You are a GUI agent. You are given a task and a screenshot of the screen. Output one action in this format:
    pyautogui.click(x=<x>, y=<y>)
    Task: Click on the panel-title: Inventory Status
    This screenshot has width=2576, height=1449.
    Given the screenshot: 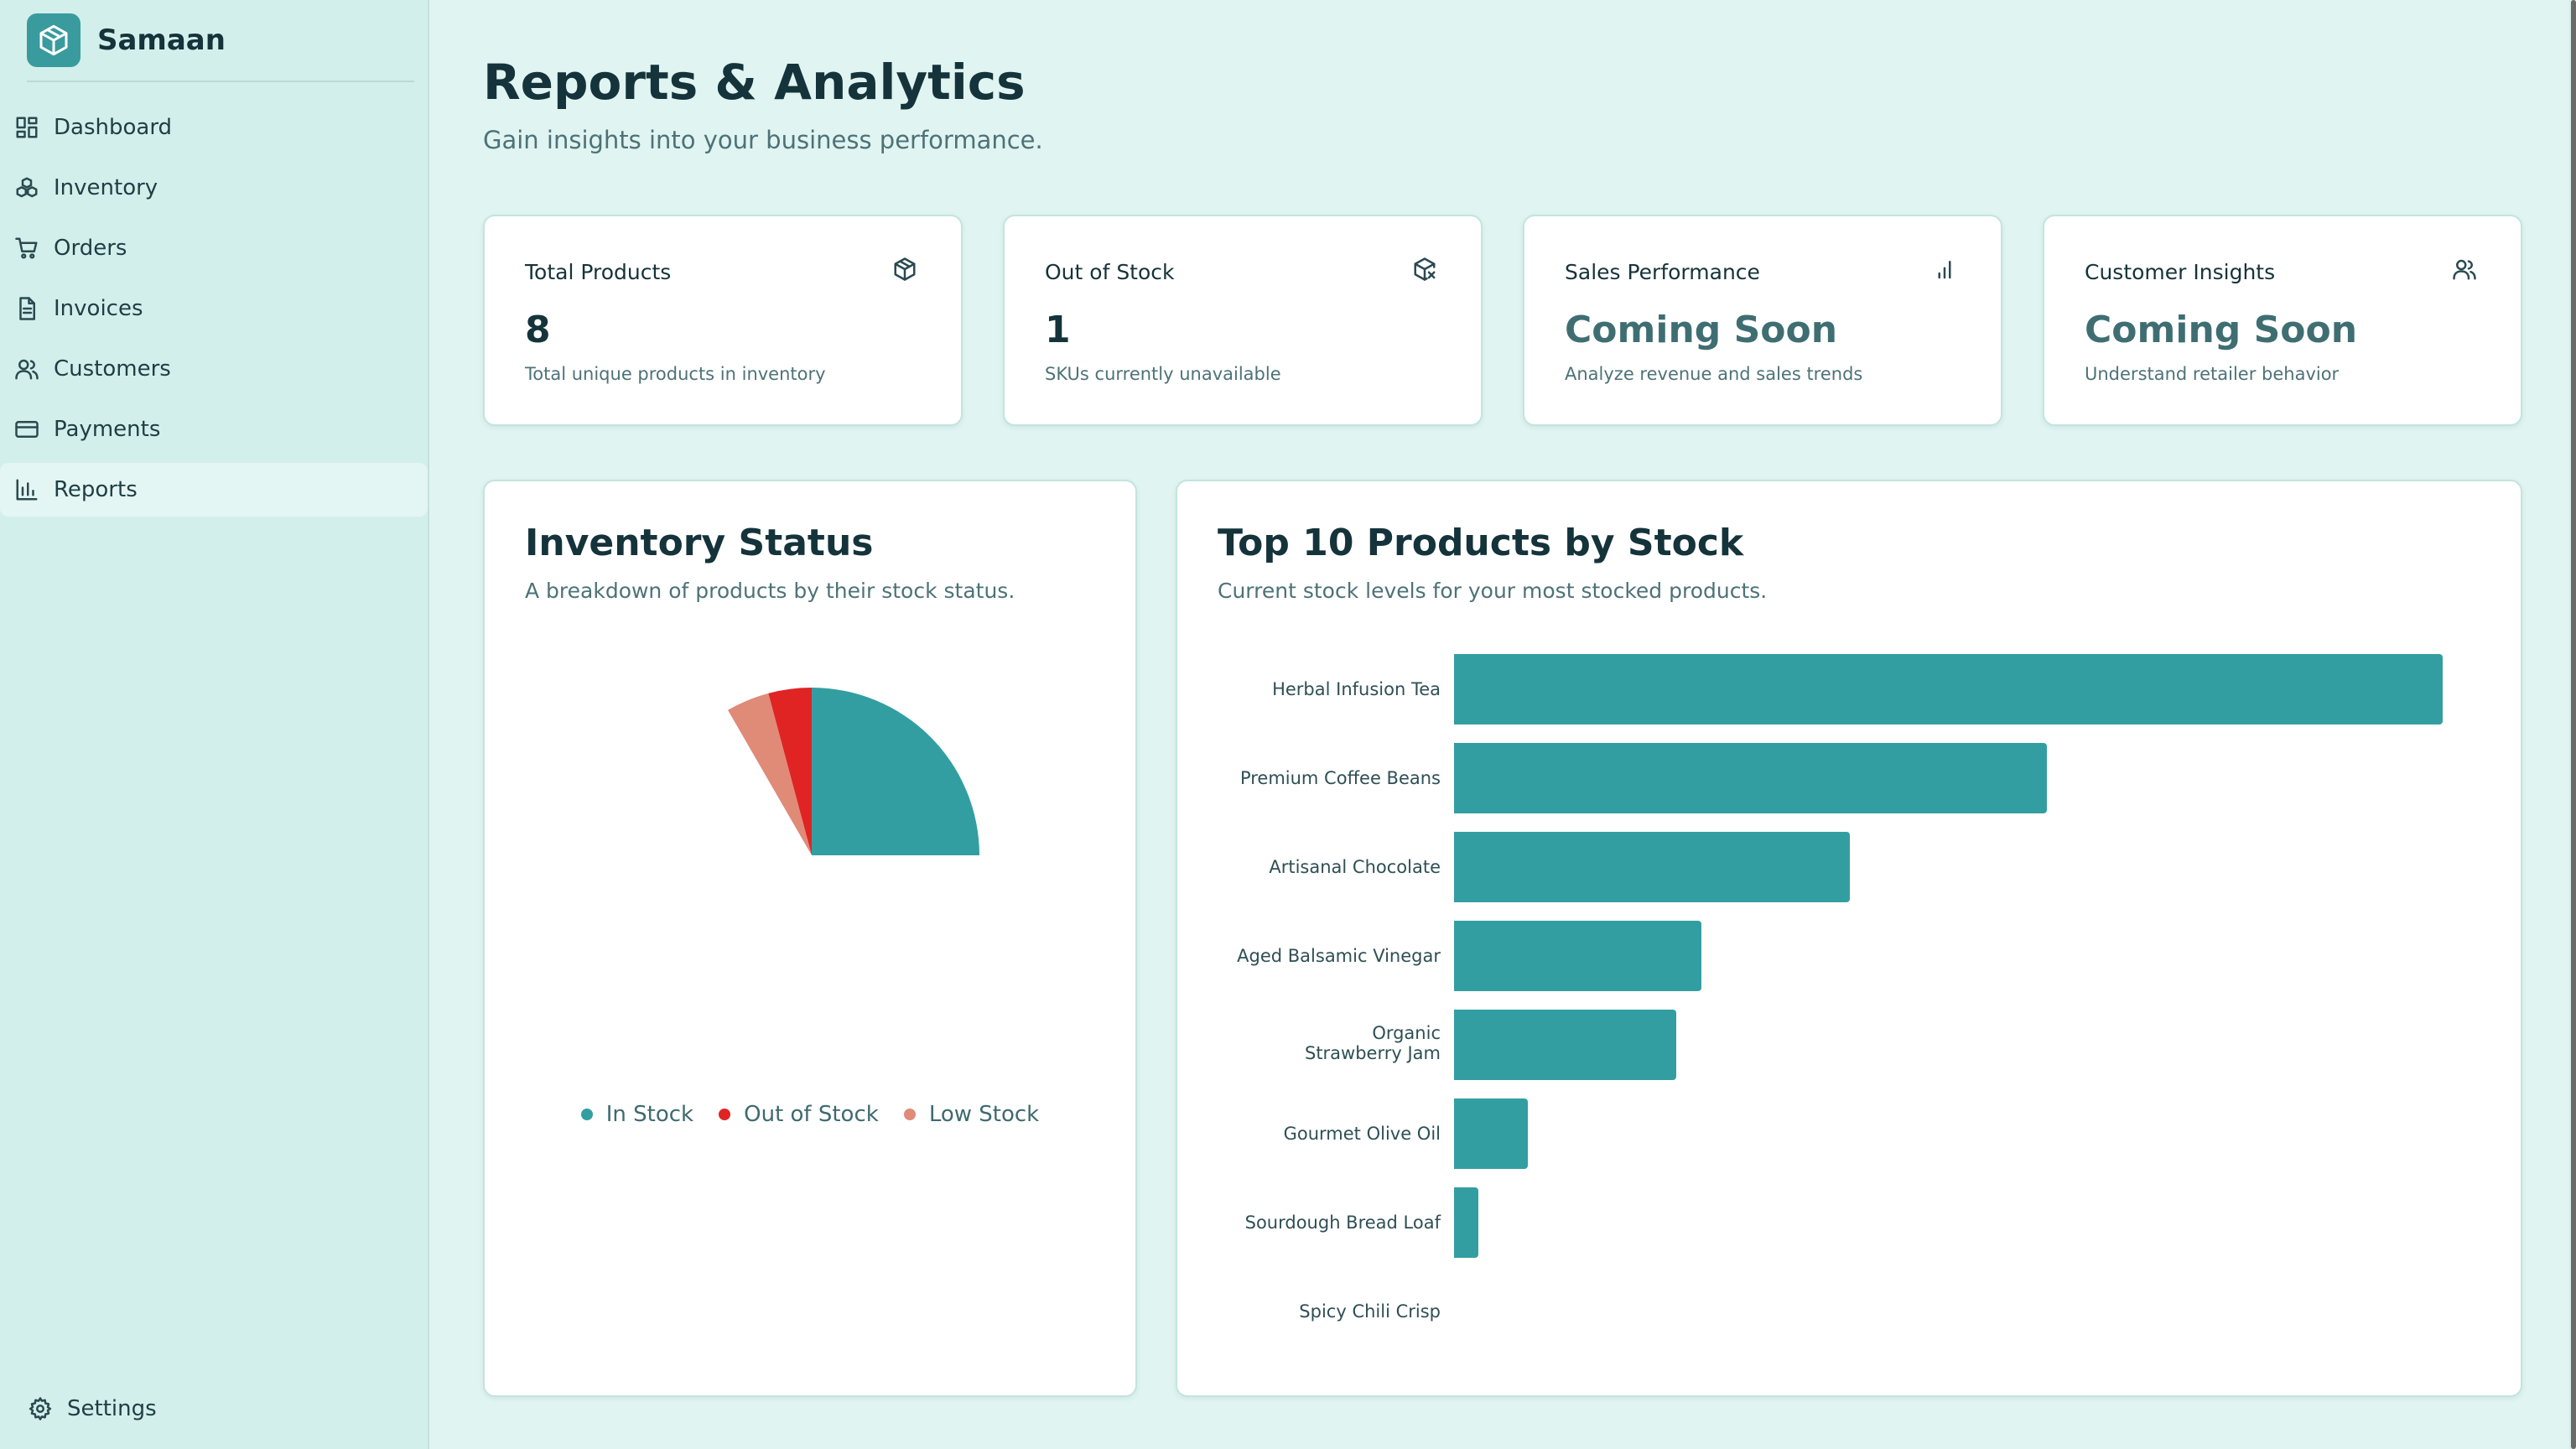 What is the action you would take?
    pyautogui.click(x=699, y=543)
    